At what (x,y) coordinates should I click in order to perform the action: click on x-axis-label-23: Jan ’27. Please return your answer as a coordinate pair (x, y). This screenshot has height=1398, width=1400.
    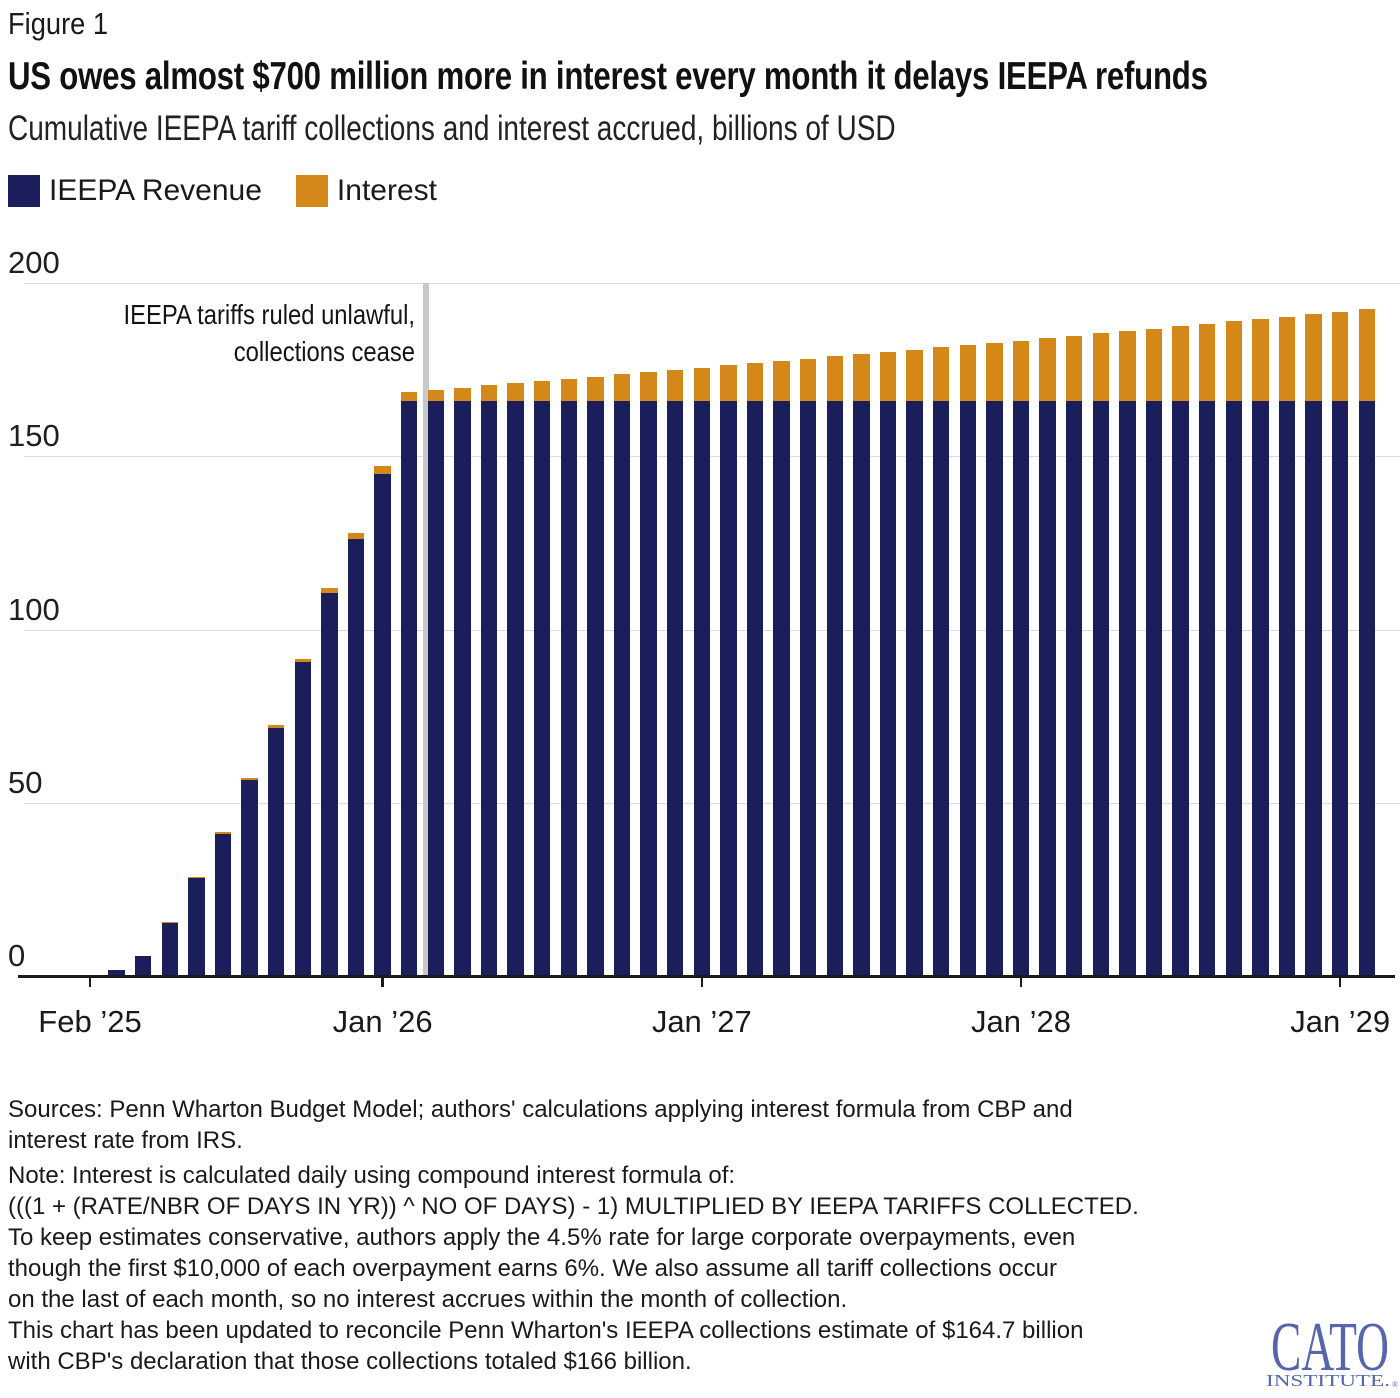
    Looking at the image, I should click on (701, 1021).